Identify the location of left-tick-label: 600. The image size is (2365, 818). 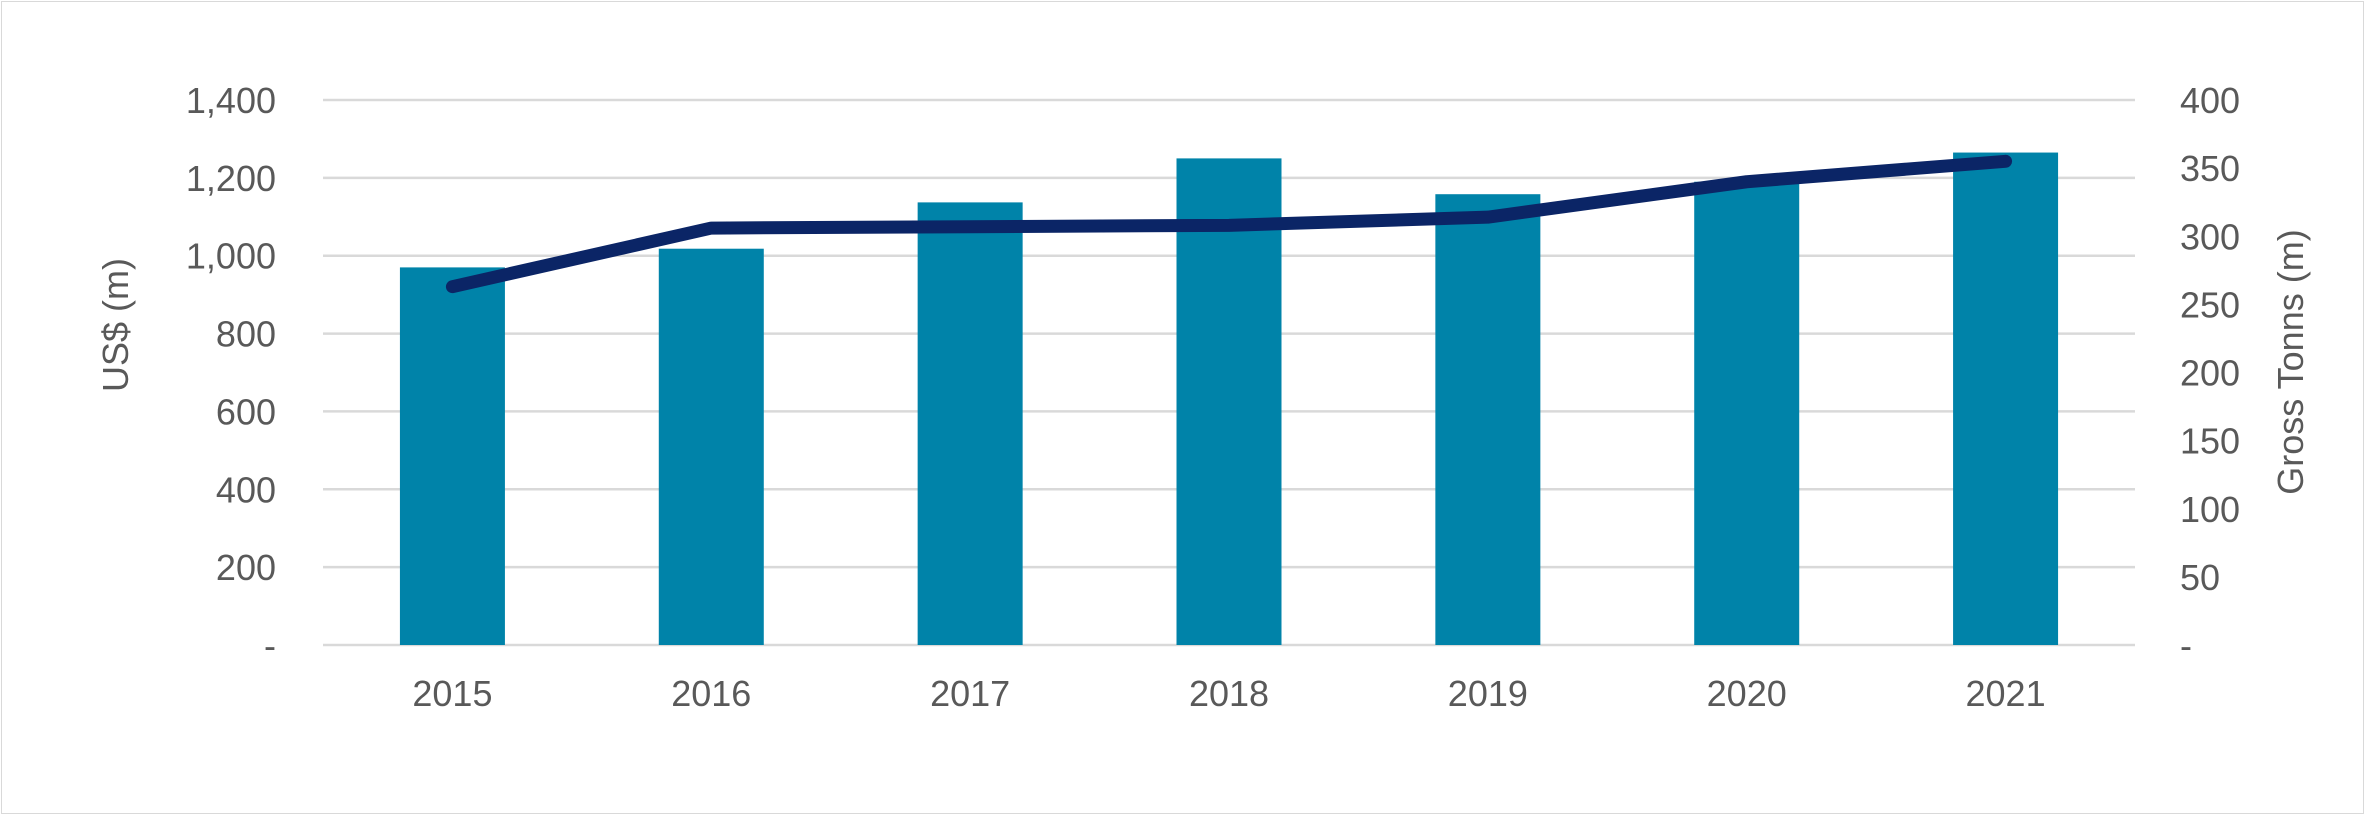
(246, 411).